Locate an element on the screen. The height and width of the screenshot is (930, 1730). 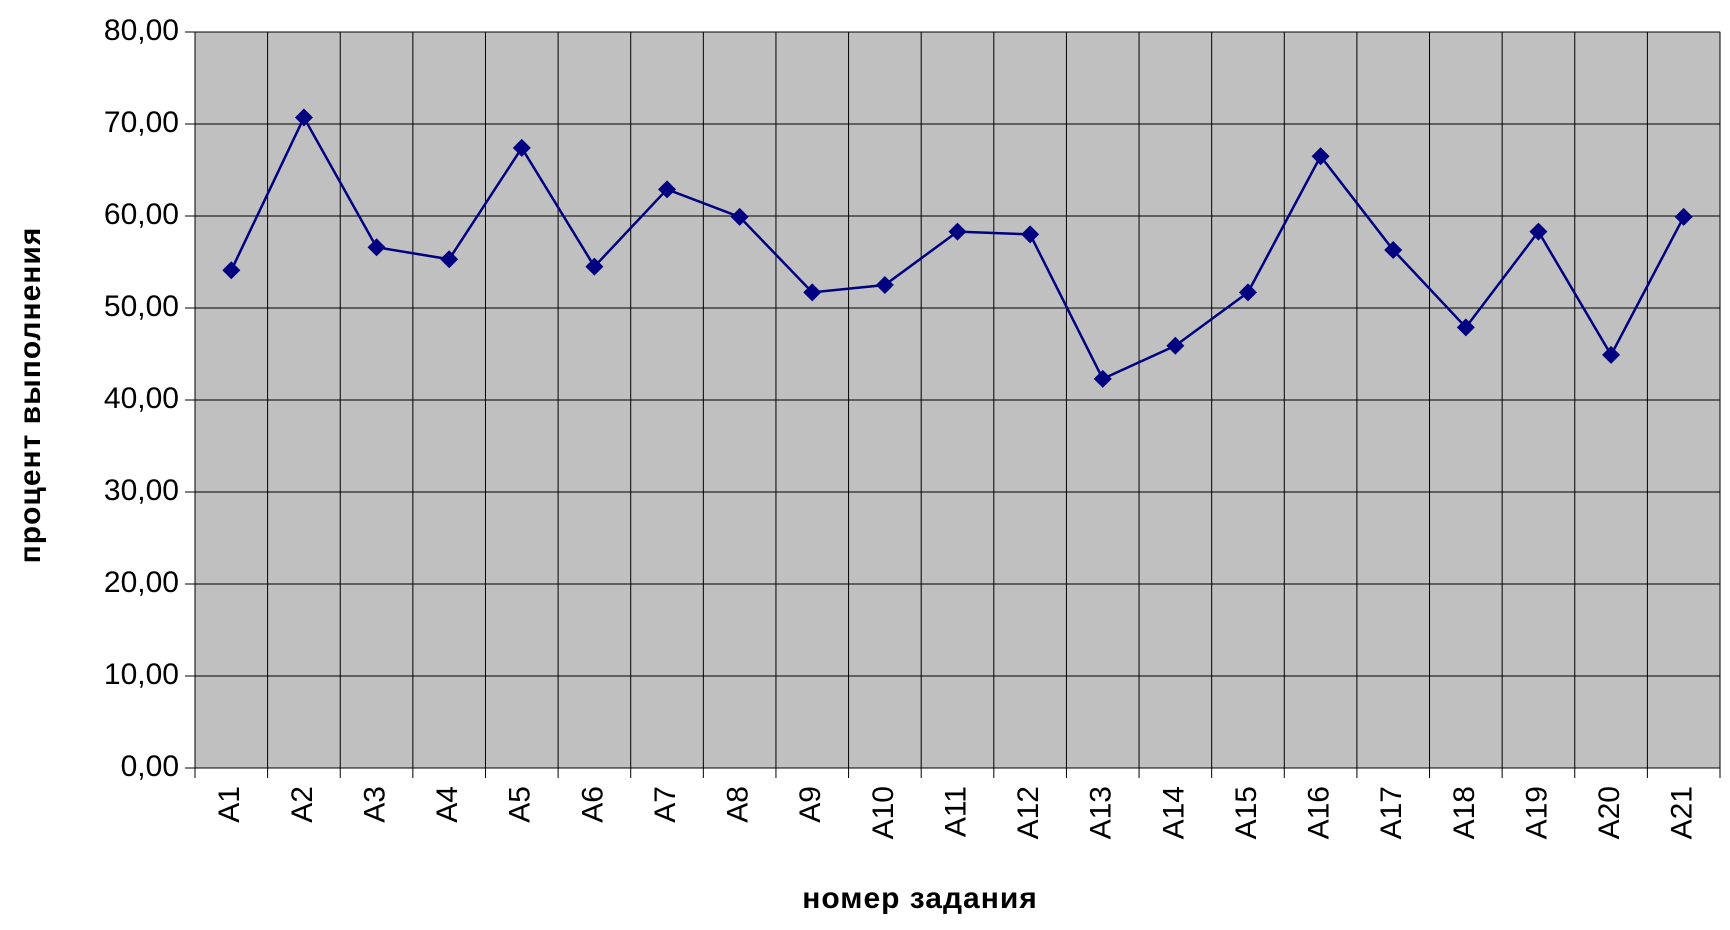
y-tick-label: 60,00 is located at coordinates (141, 214).